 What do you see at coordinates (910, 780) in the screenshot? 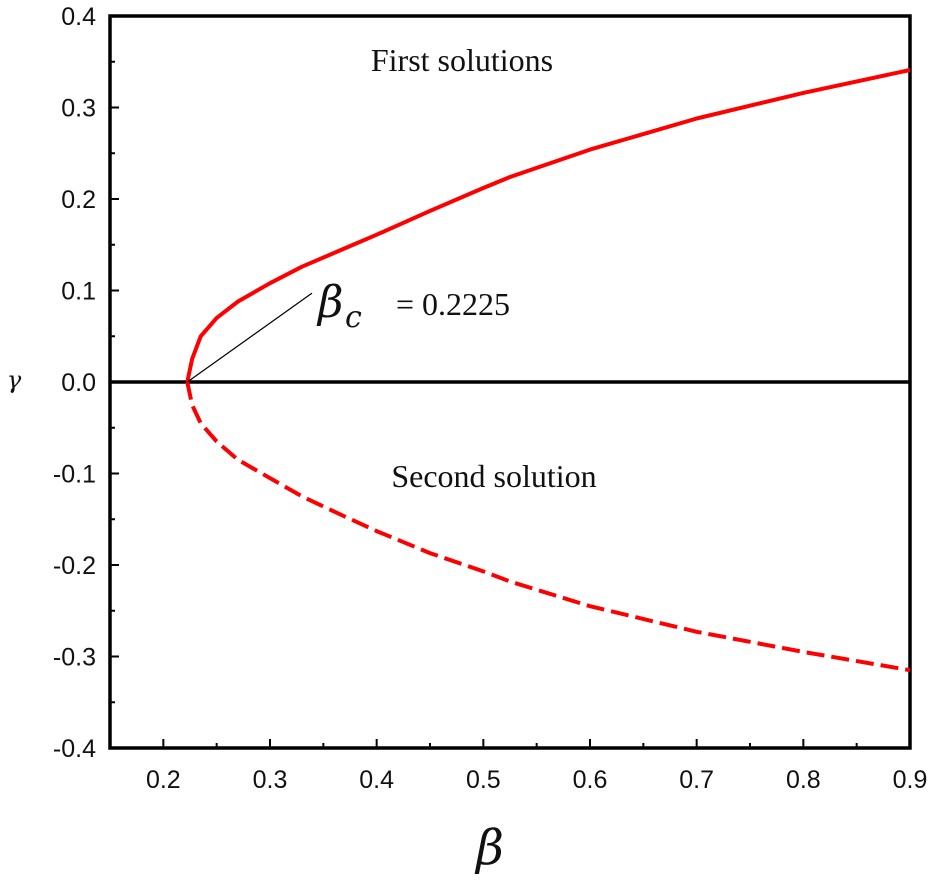
I see `x-tick-label: 0.9` at bounding box center [910, 780].